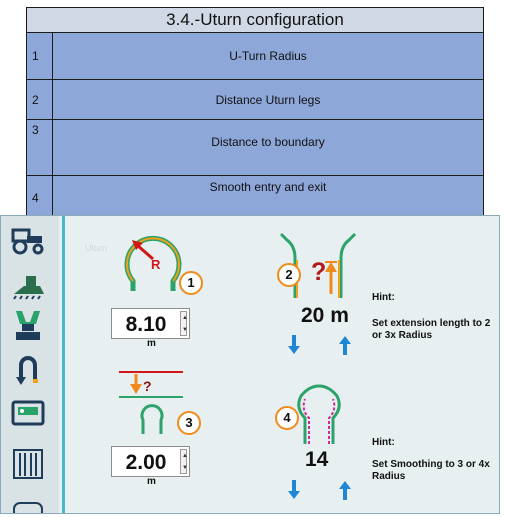  Describe the element at coordinates (28, 283) in the screenshot. I see `implement-icon` at that location.